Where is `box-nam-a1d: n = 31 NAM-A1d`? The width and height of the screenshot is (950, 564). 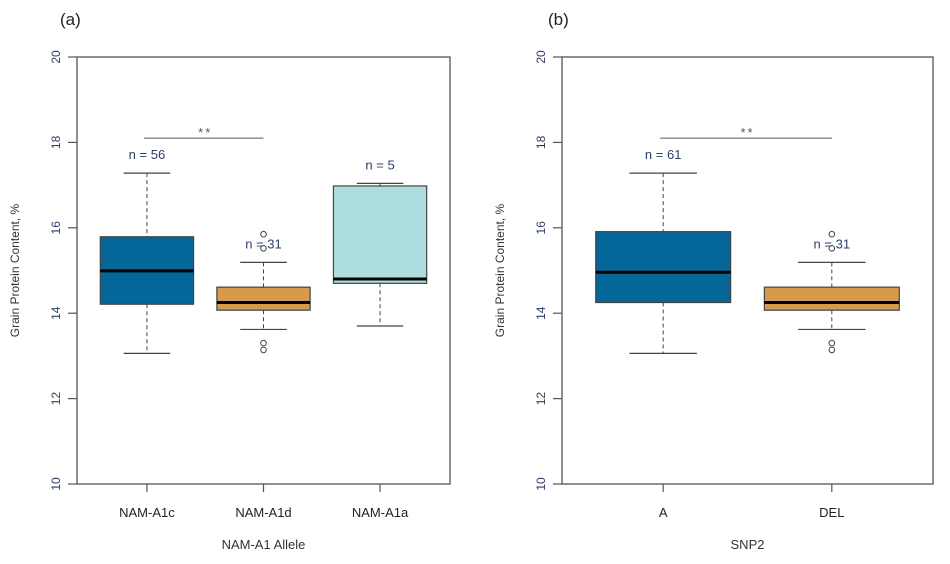
box-nam-a1d: n = 31 NAM-A1d is located at coordinates (263, 375).